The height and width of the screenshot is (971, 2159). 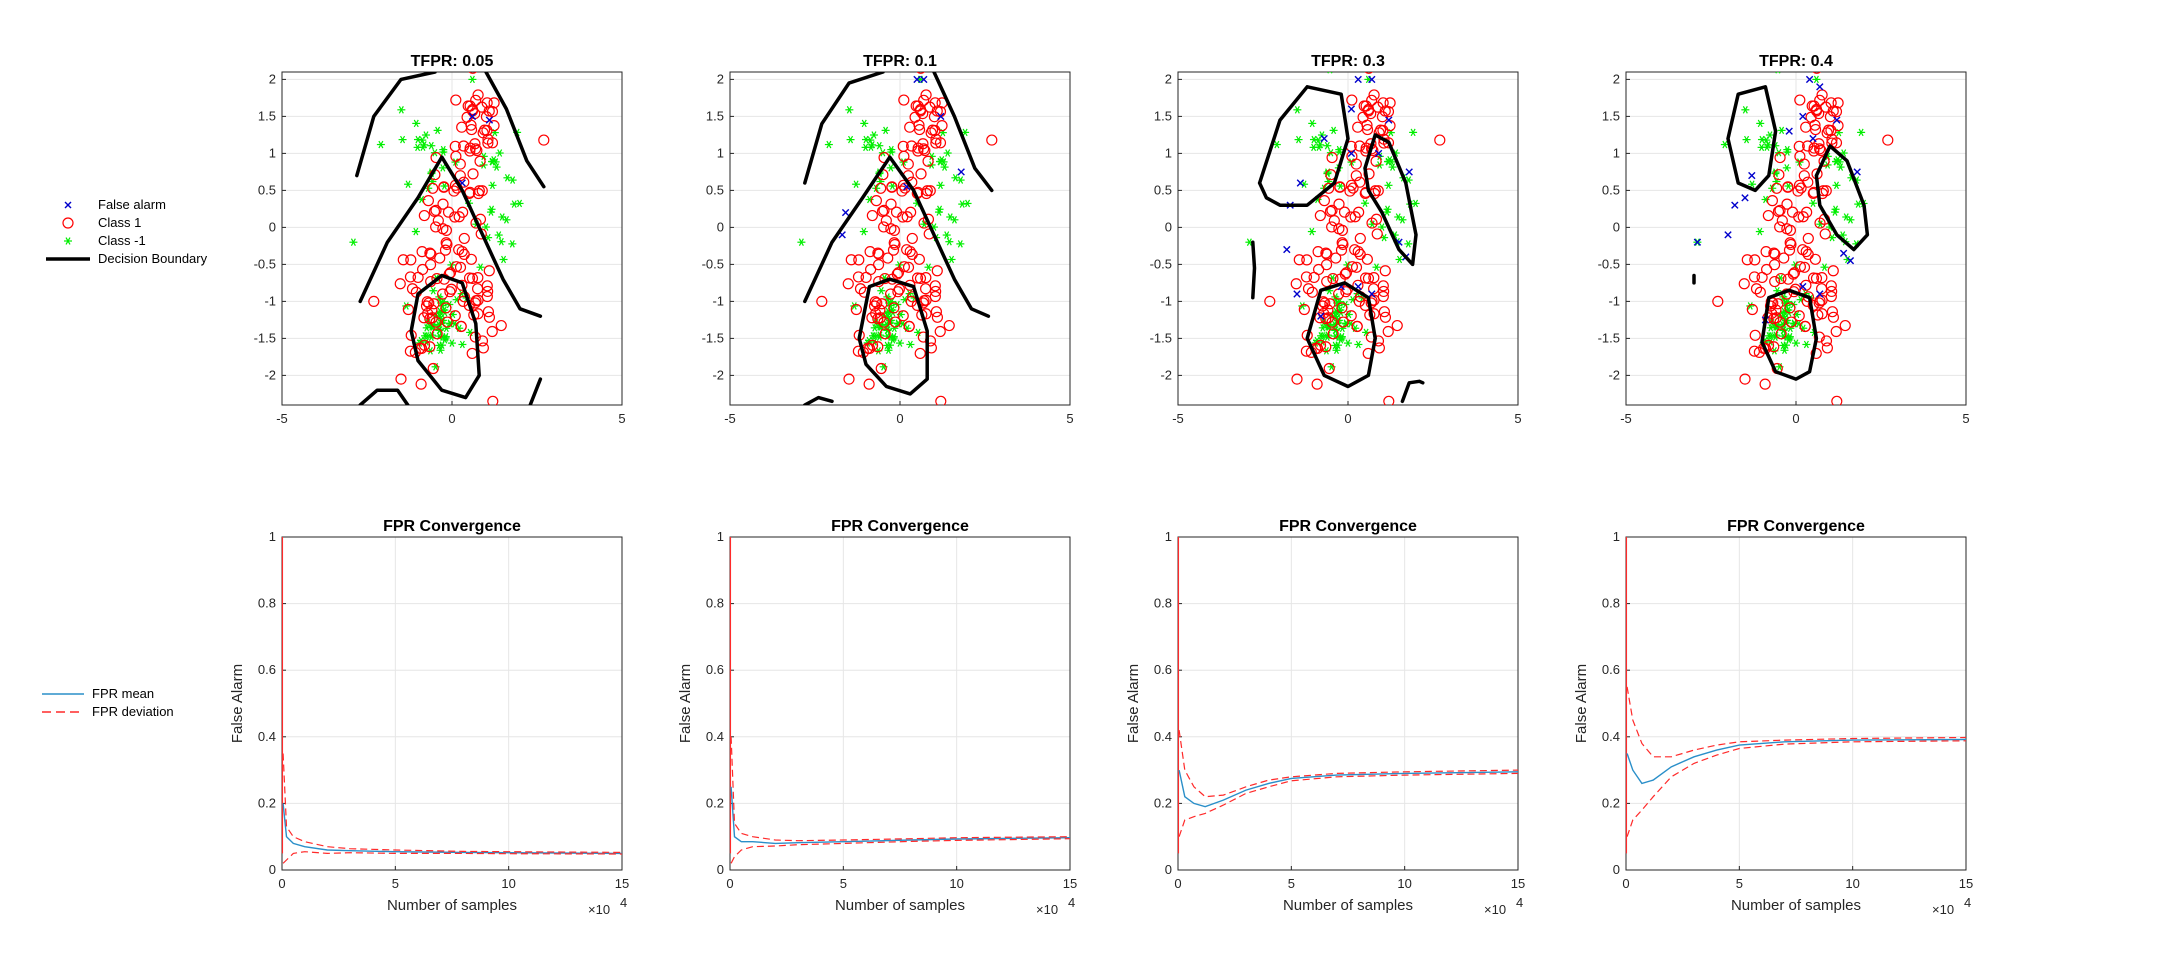 I want to click on y-tick-label: -2, so click(x=718, y=374).